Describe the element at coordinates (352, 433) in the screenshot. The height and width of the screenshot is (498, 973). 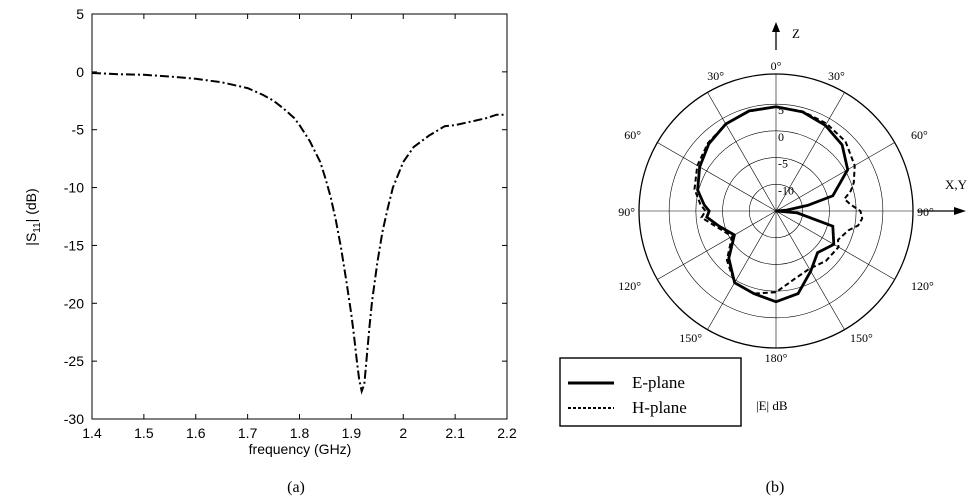
I see `x-tick-label: 1.9` at that location.